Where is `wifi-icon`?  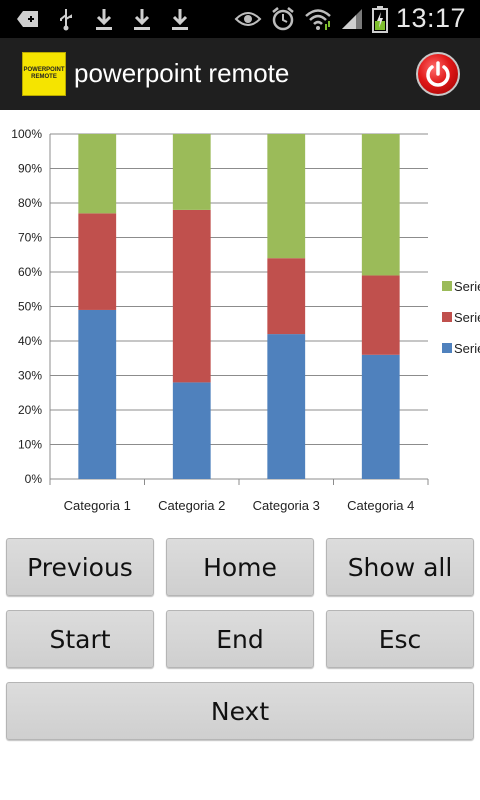
wifi-icon is located at coordinates (318, 19).